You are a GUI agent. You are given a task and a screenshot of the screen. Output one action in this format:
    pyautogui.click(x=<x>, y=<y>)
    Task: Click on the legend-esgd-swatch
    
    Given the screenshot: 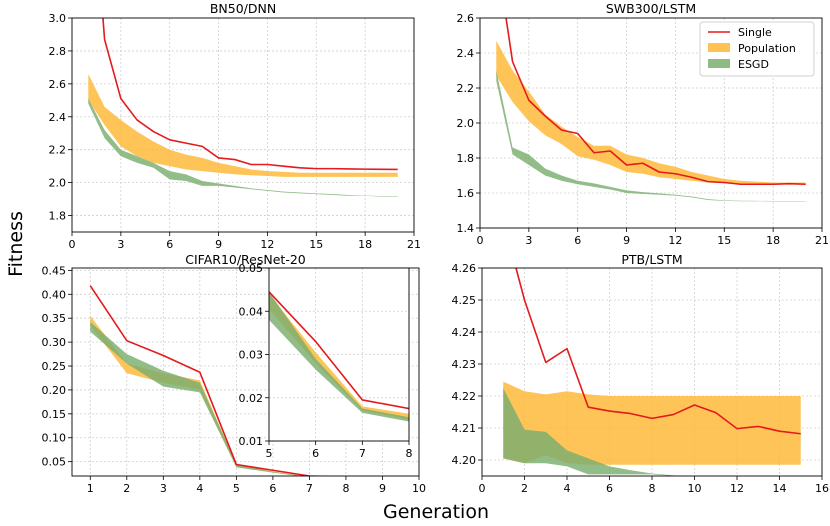 What is the action you would take?
    pyautogui.click(x=719, y=63)
    